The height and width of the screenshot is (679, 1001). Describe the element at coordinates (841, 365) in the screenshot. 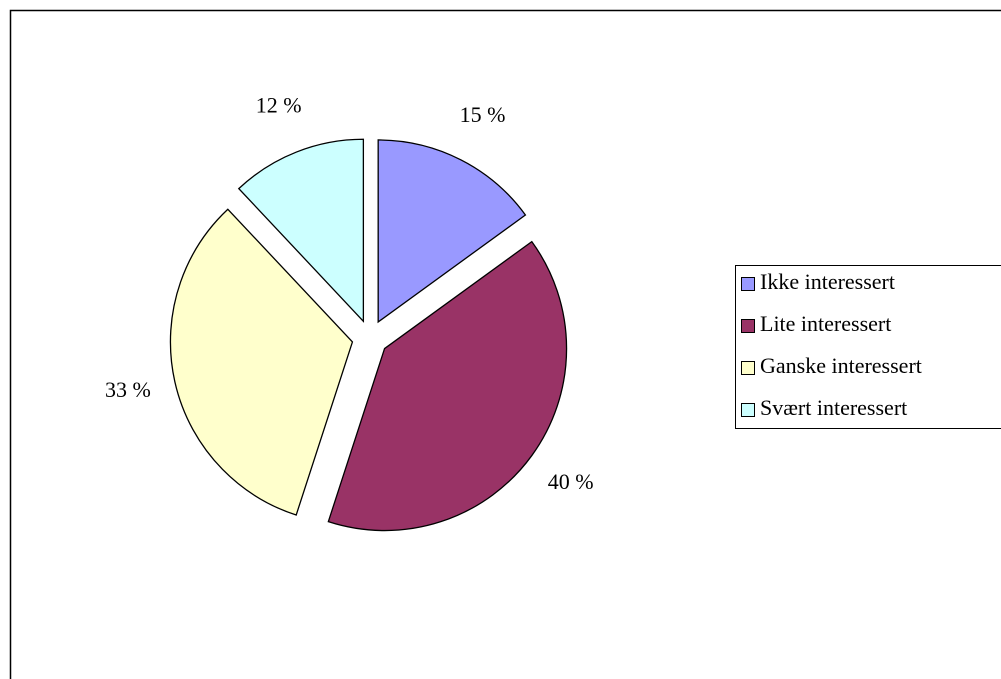

I see `legend-label: Ganske interessert` at that location.